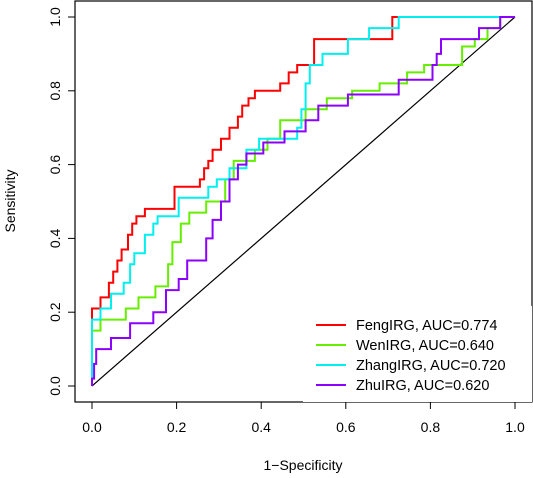 The height and width of the screenshot is (478, 533). I want to click on legend-label-1: WenIRG, AUC=0.640, so click(425, 346).